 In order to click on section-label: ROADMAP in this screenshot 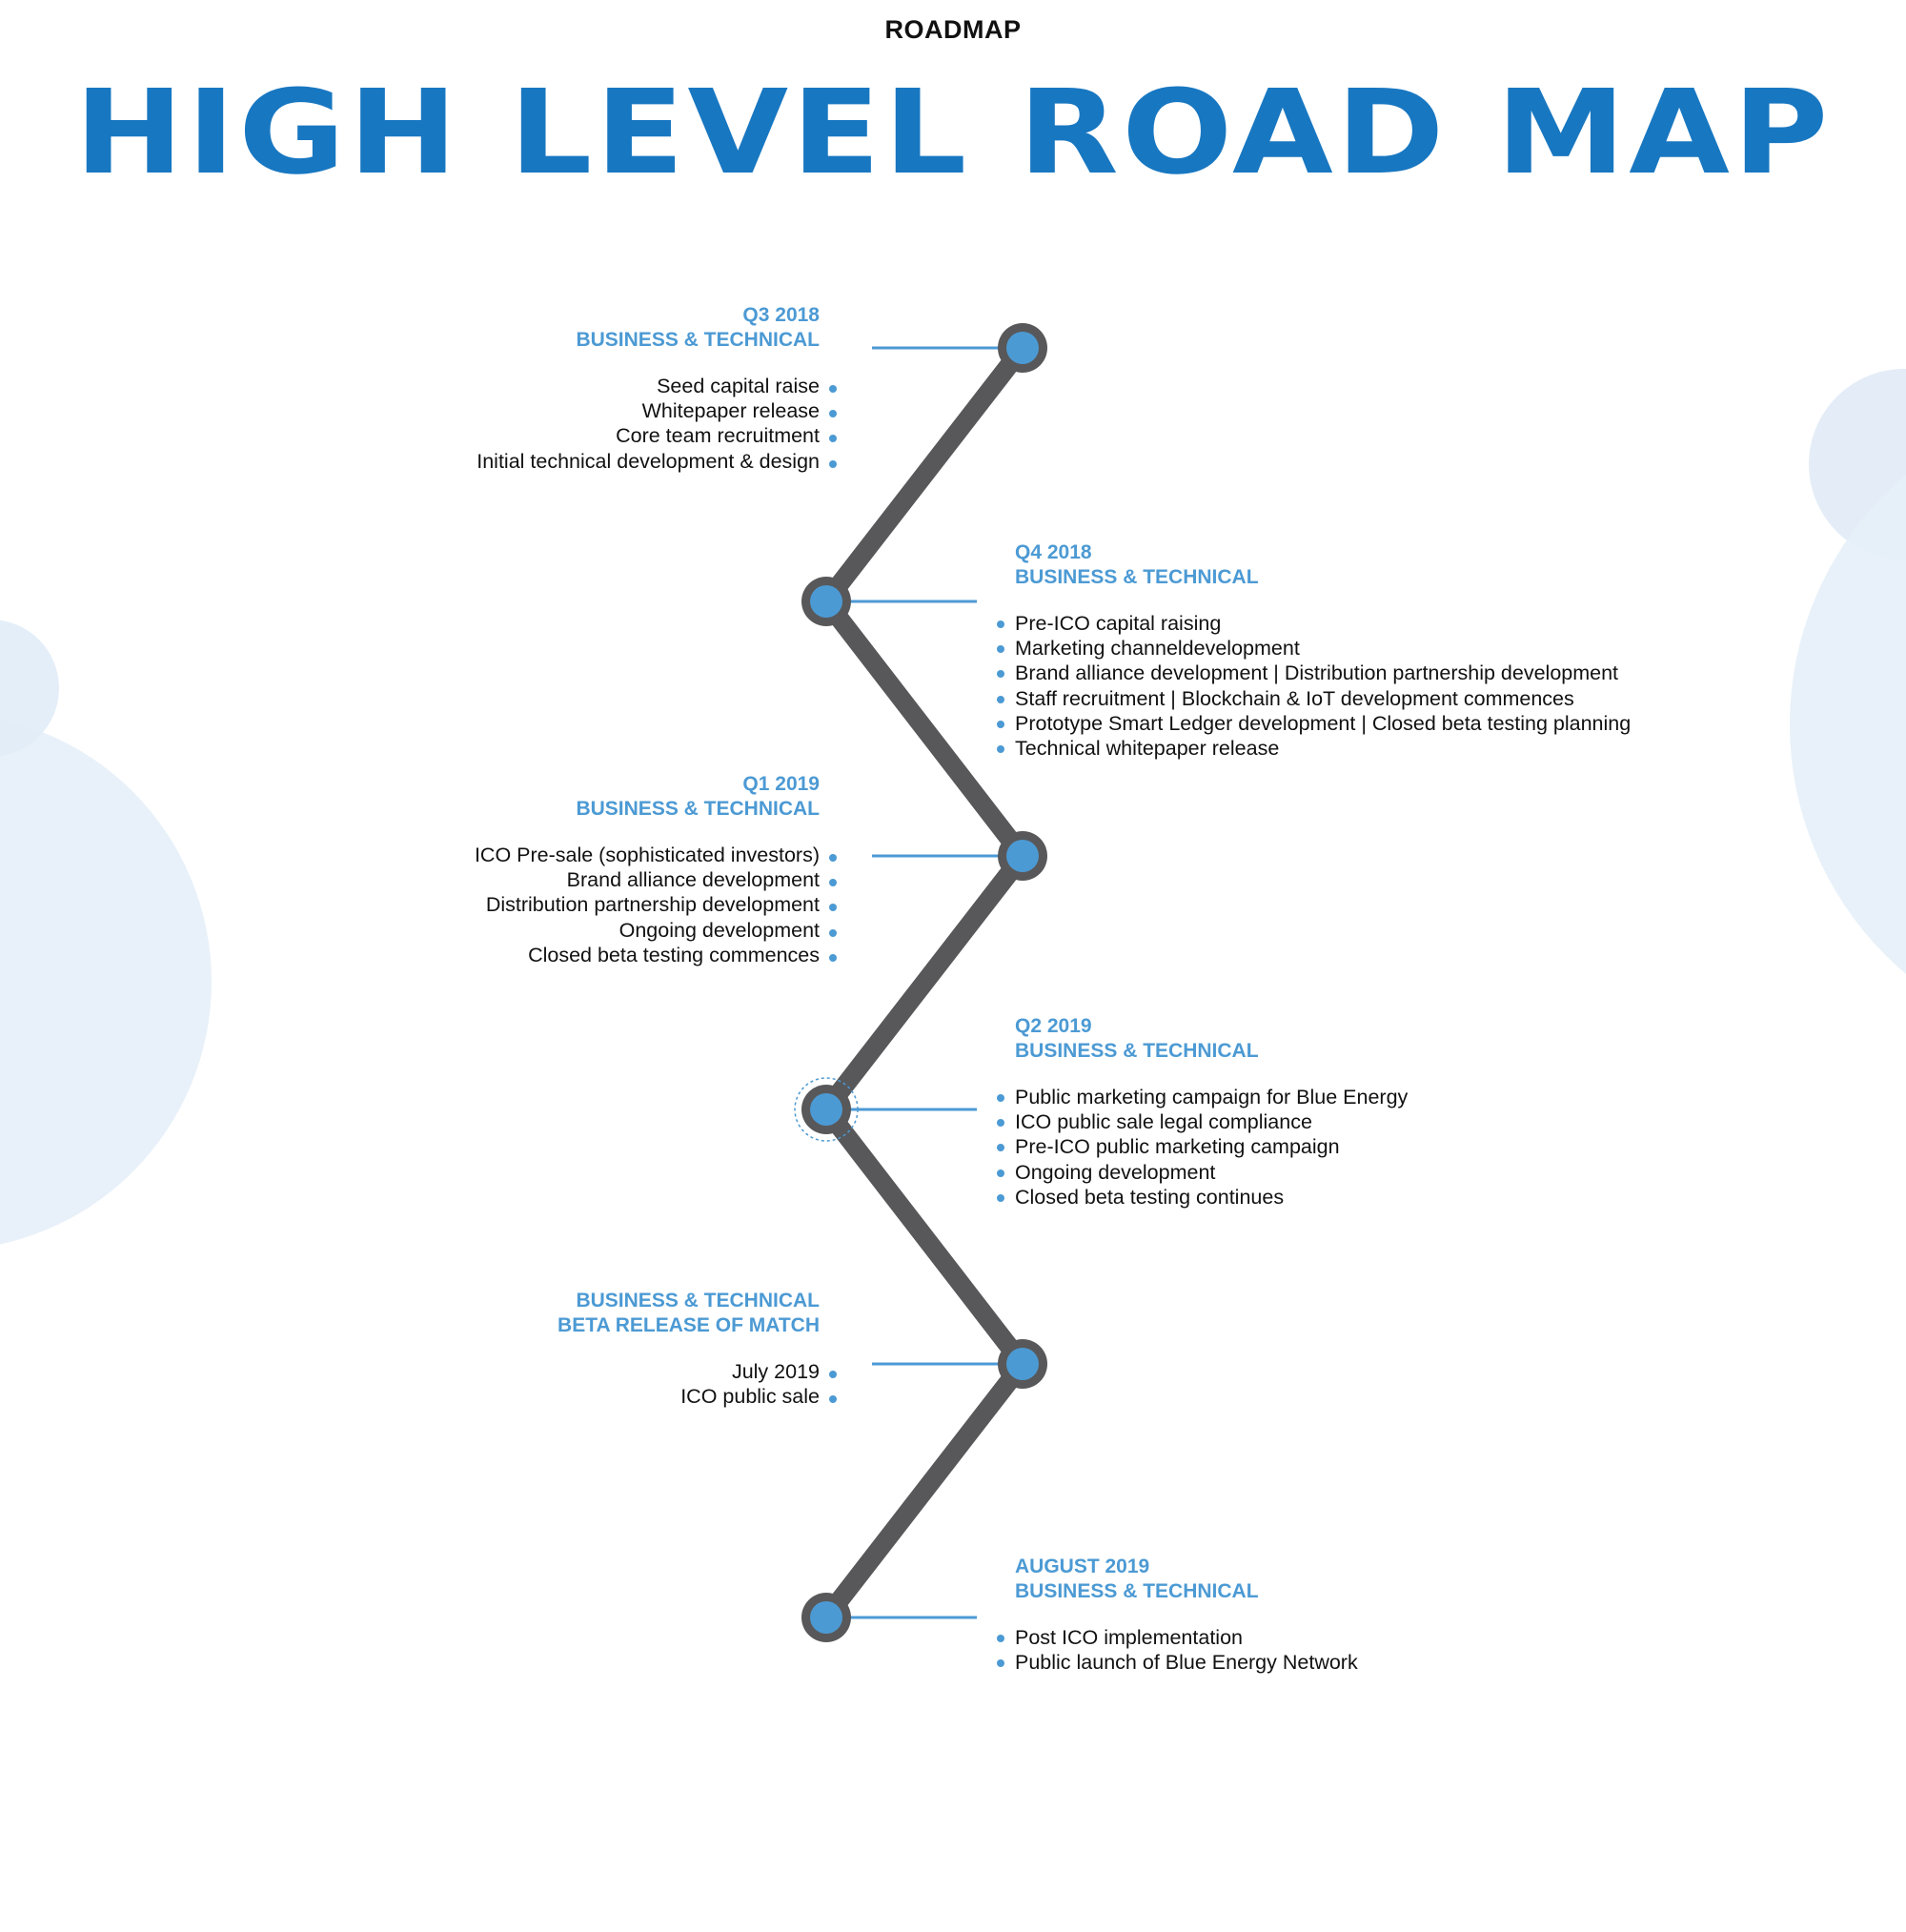, I will do `click(953, 29)`.